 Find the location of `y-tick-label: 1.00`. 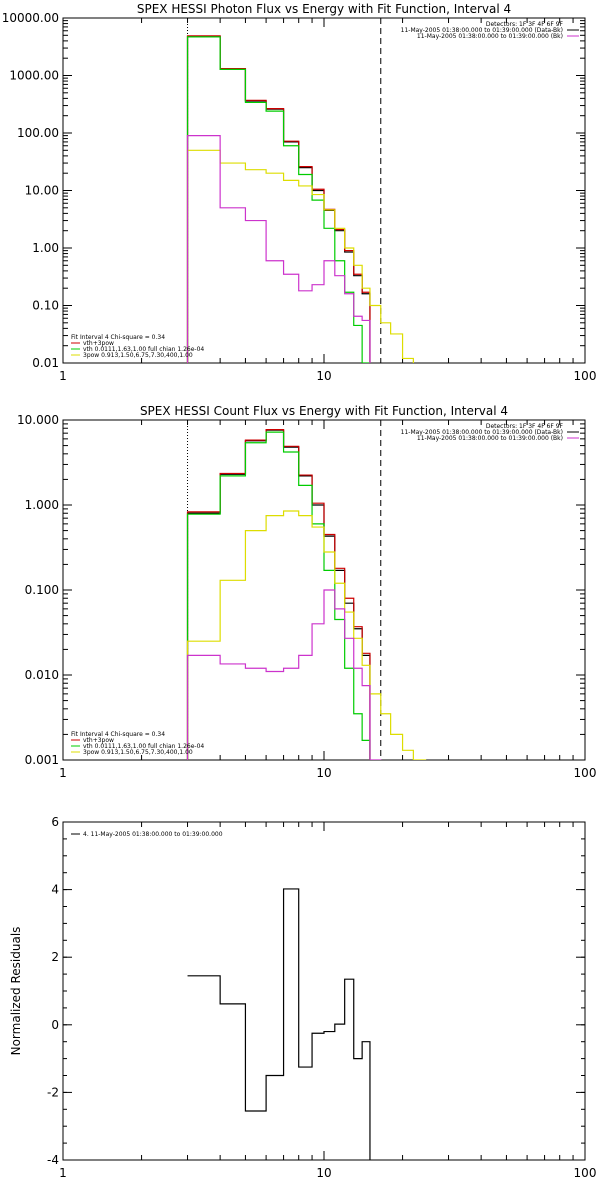

y-tick-label: 1.00 is located at coordinates (45, 248).